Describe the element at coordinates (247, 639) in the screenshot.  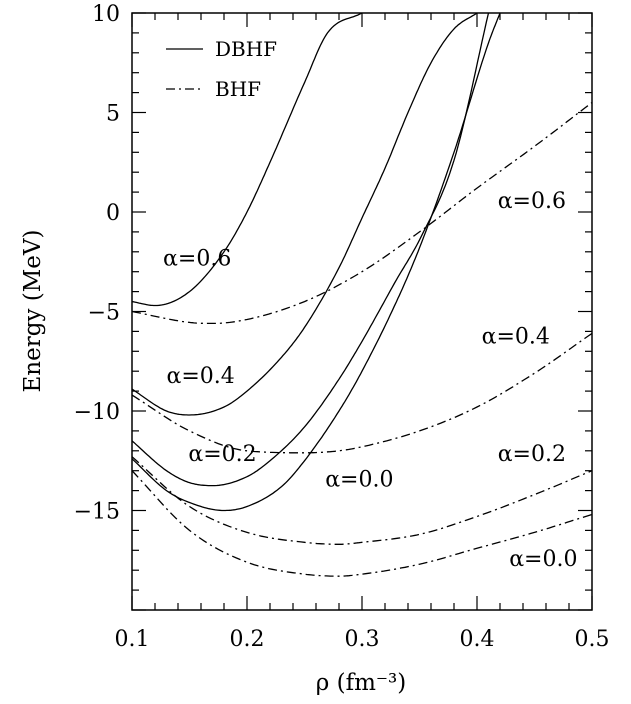
I see `x-tick-label: 0.2` at that location.